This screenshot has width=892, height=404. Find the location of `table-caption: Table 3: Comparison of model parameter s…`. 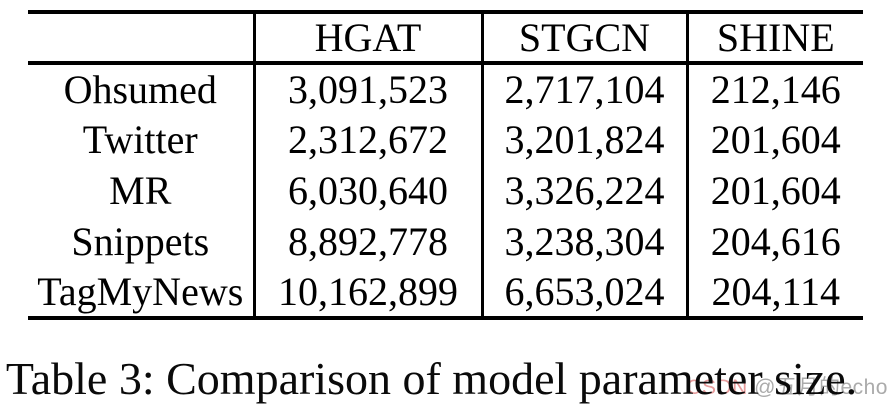

table-caption: Table 3: Comparison of model parameter s… is located at coordinates (431, 378).